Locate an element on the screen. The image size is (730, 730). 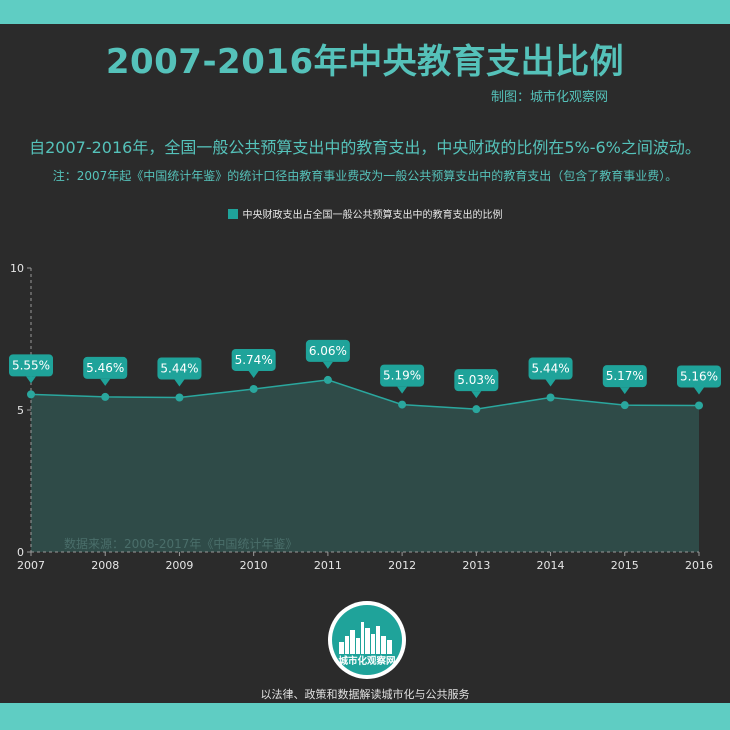
data-label: 6.06% is located at coordinates (327, 354).